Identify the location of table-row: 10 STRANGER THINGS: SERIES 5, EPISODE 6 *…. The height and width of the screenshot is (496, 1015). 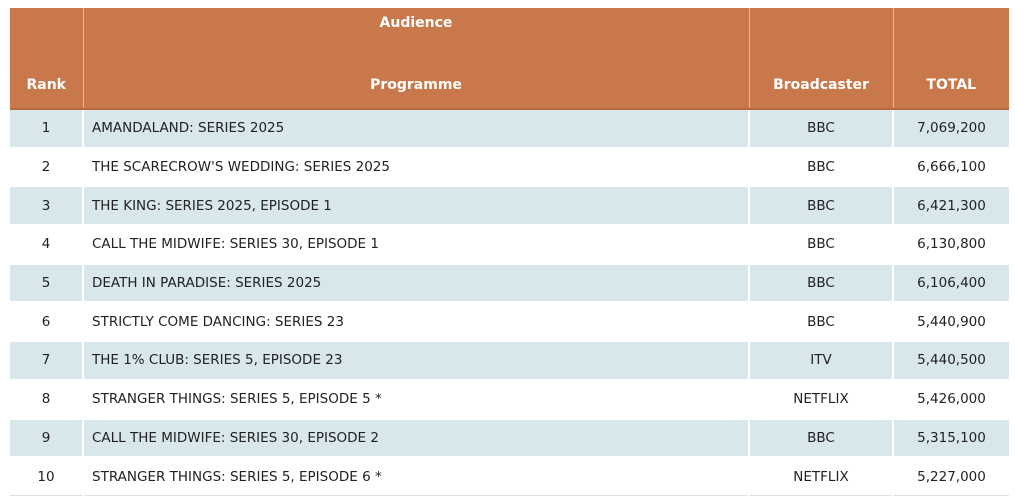
(509, 476).